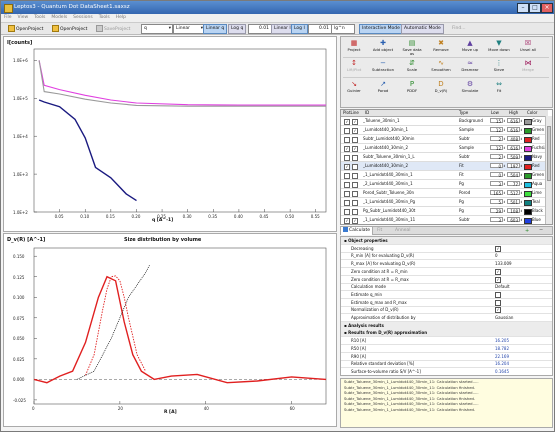 The width and height of the screenshot is (555, 432). Describe the element at coordinates (412, 88) in the screenshot. I see `tool-pddf-button: P PDDF` at that location.